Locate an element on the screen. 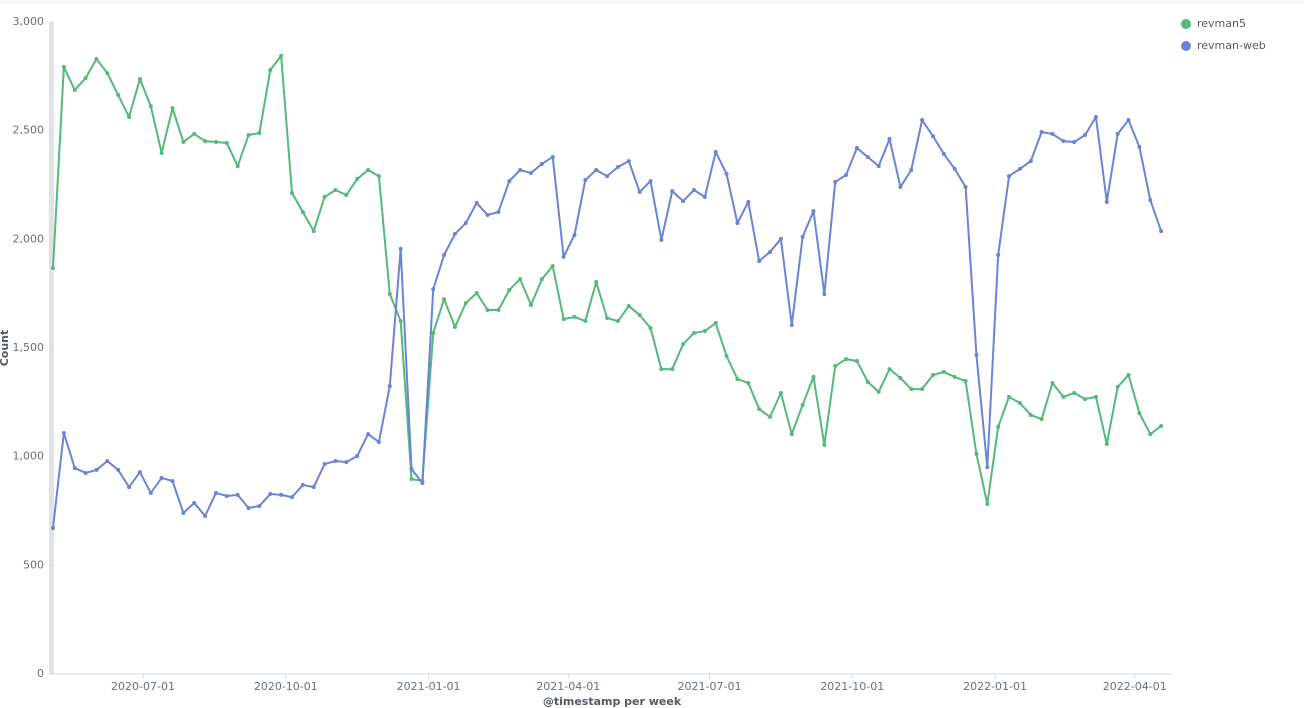  x-axis-title: @timestamp per week is located at coordinates (612, 701).